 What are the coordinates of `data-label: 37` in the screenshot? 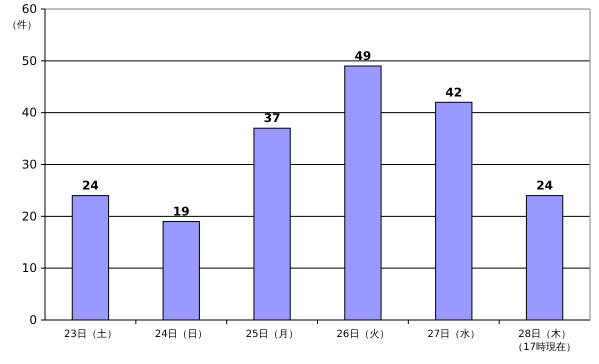 It's located at (272, 118).